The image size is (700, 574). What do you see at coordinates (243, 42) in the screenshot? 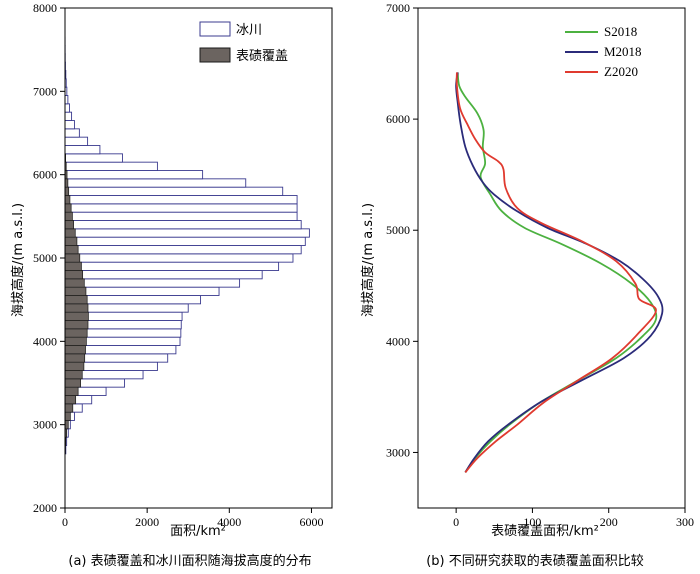
I see `panel-a-legend: 冰川 表碛覆盖` at bounding box center [243, 42].